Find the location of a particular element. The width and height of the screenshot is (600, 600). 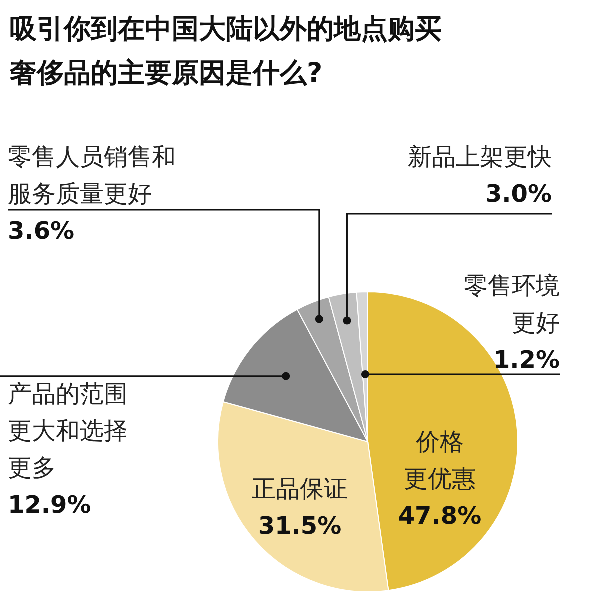

data-label: 3.6% is located at coordinates (41, 231).